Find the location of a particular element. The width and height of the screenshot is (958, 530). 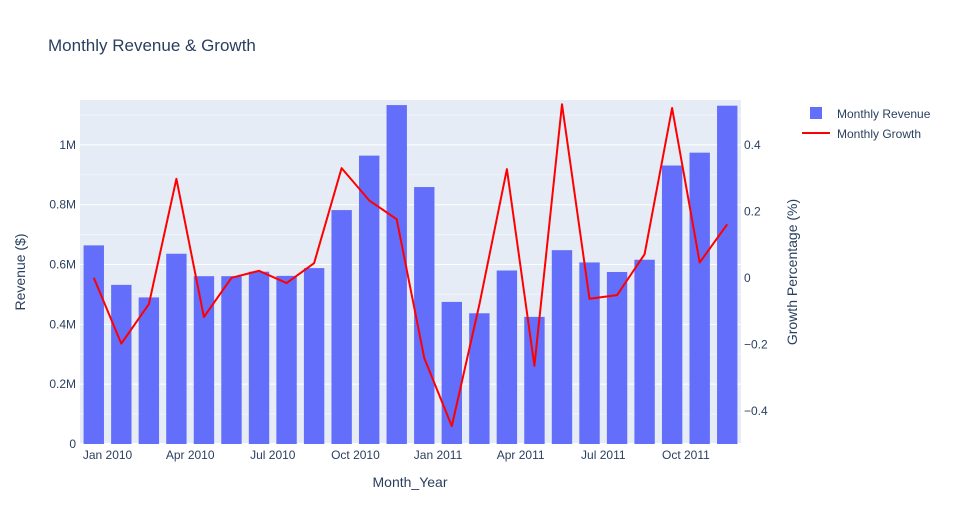

legend-item-monthly-growth: Monthly Growth is located at coordinates (861, 134).